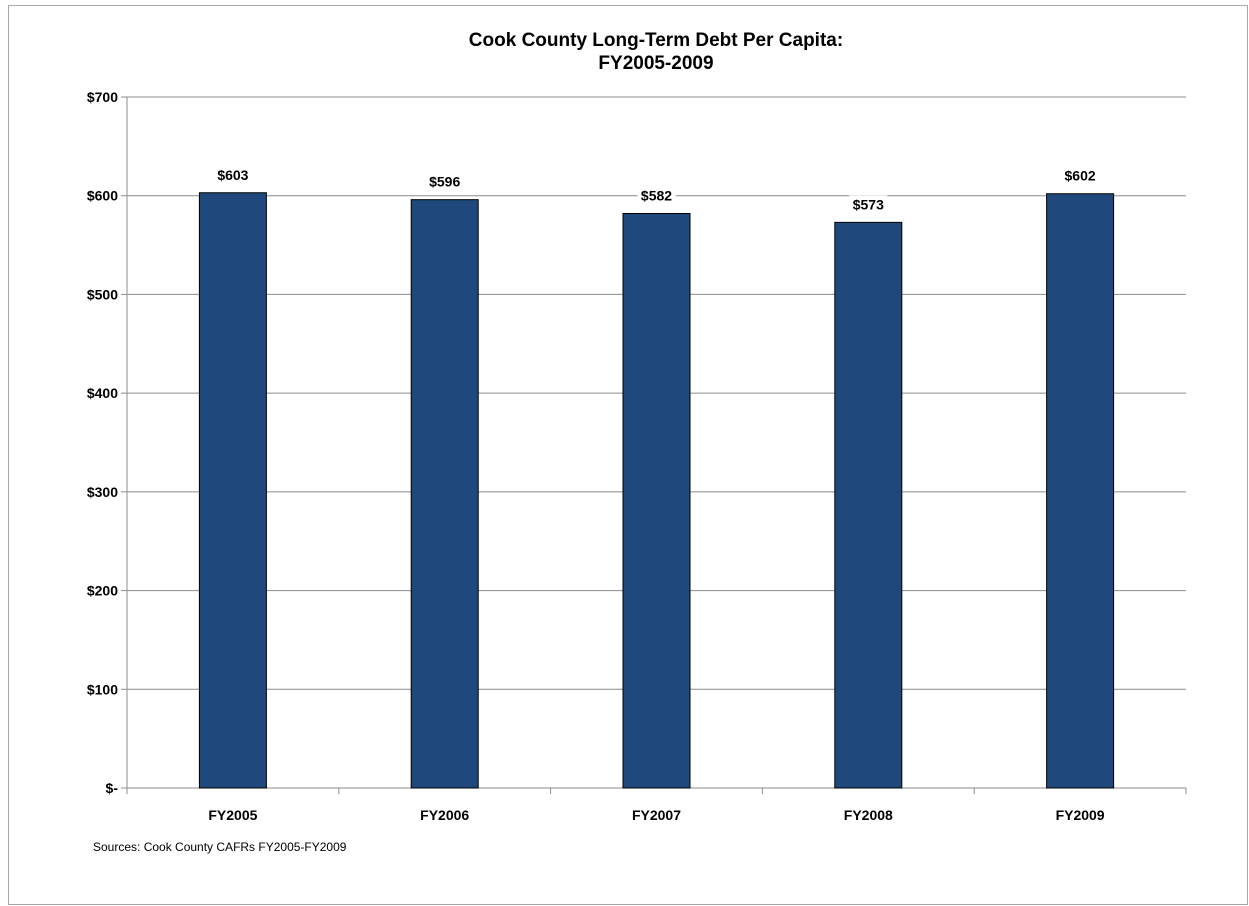  What do you see at coordinates (868, 815) in the screenshot?
I see `x-tick-label: FY2008` at bounding box center [868, 815].